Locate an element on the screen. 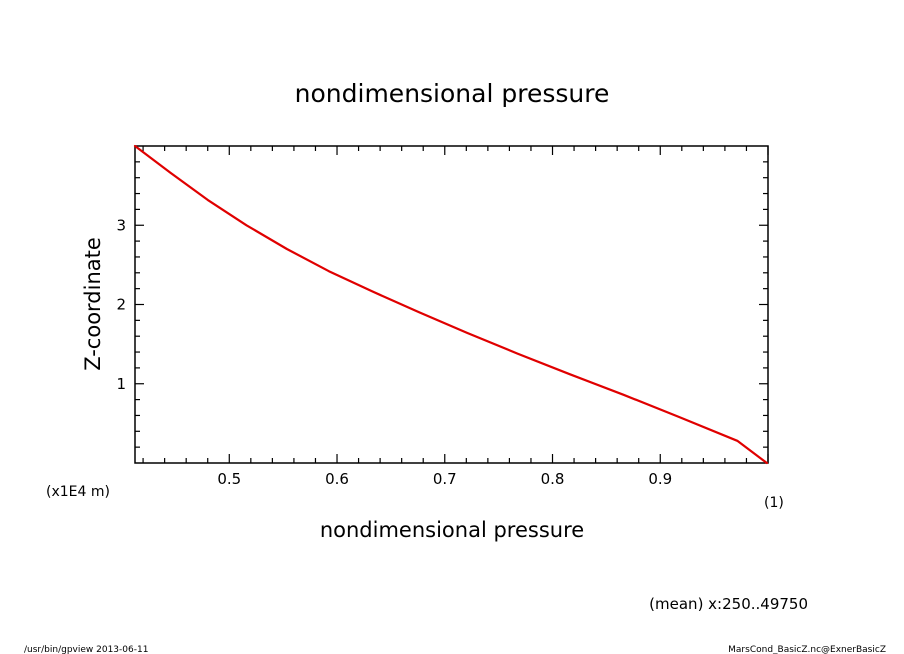 The image size is (904, 654). x-tick-label: 0.8 is located at coordinates (553, 479).